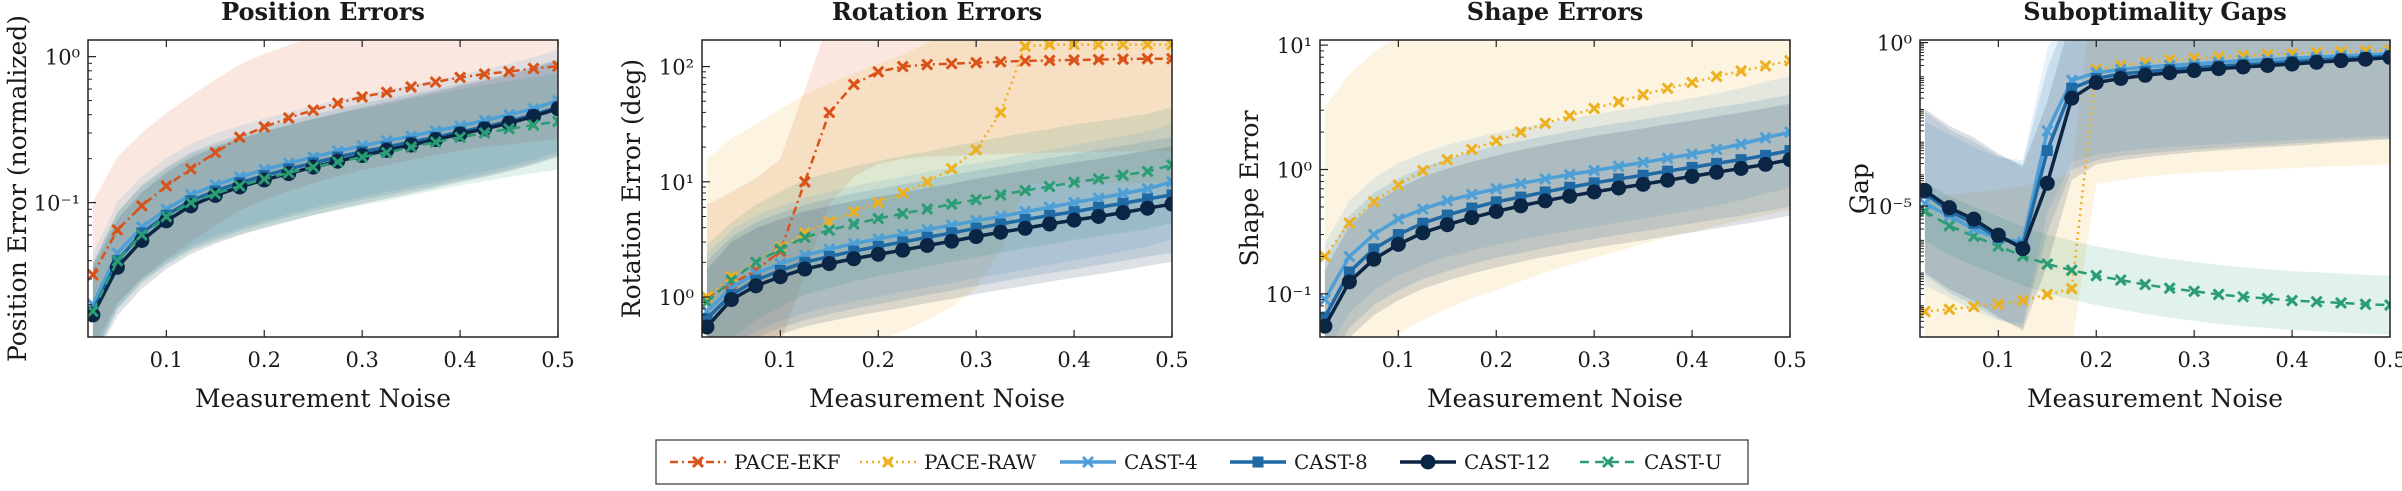  Describe the element at coordinates (17, 188) in the screenshot. I see `y-axis-label: Position Error (normalized)` at that location.